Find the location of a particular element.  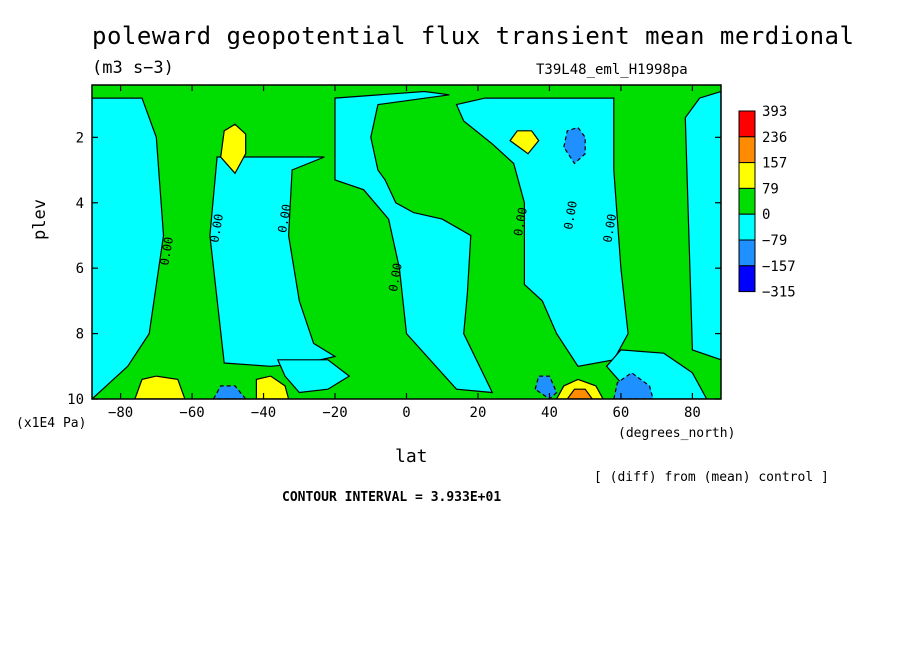

contour-label-5: 0.00 is located at coordinates (570, 215).